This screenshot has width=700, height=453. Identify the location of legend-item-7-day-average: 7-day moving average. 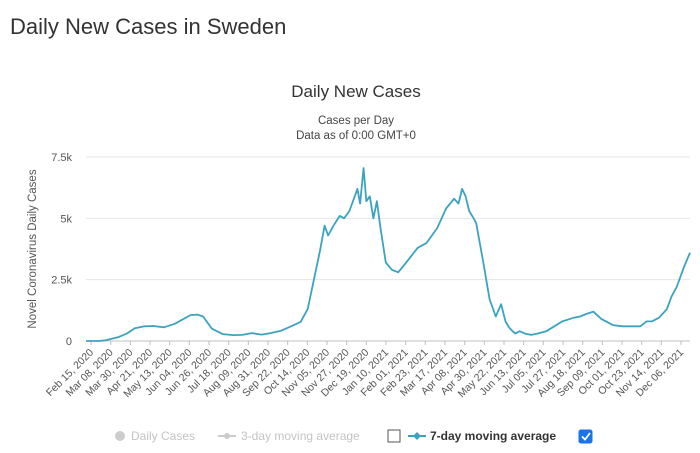
(482, 436).